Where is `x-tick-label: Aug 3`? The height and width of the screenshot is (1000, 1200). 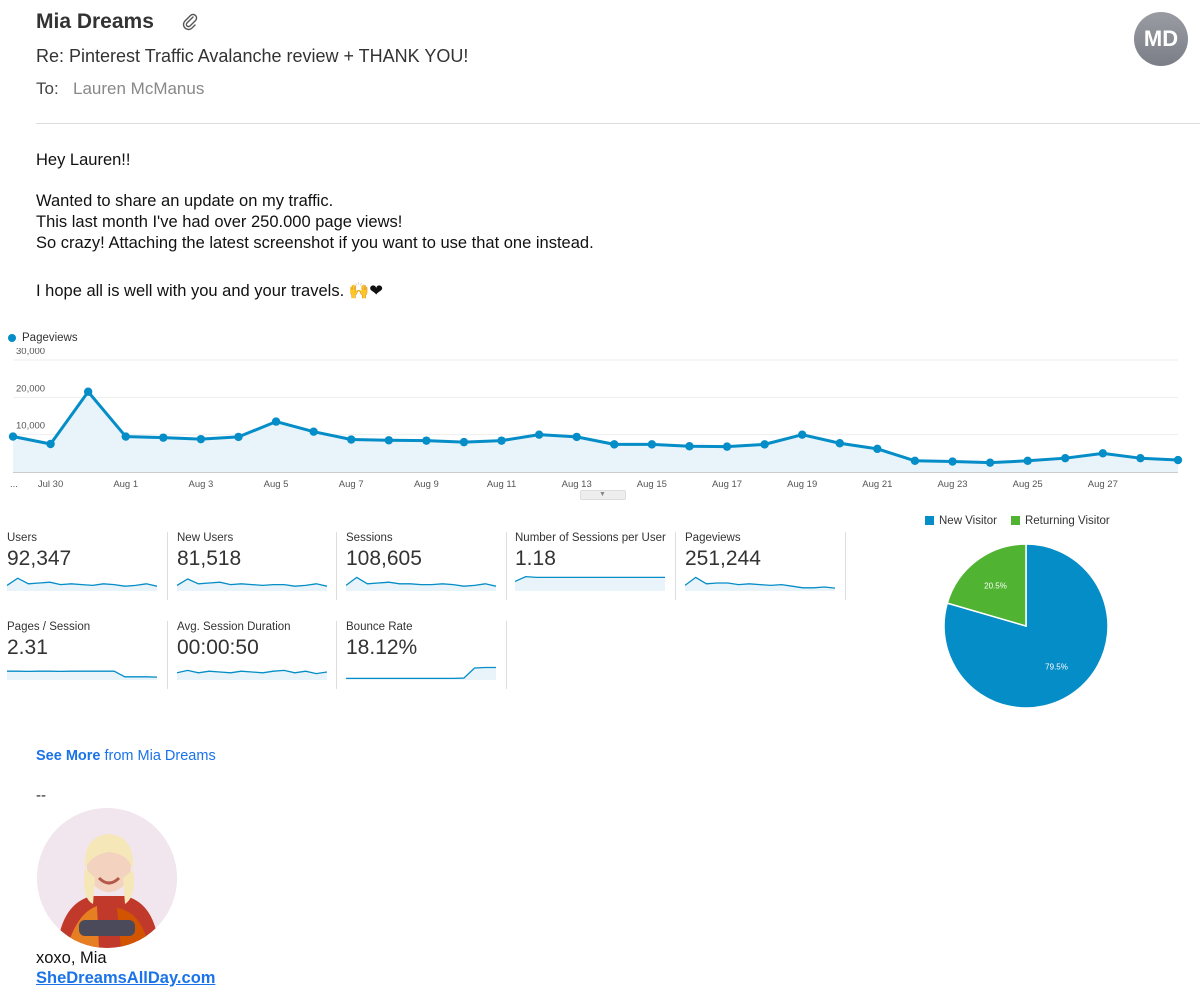 x-tick-label: Aug 3 is located at coordinates (200, 484).